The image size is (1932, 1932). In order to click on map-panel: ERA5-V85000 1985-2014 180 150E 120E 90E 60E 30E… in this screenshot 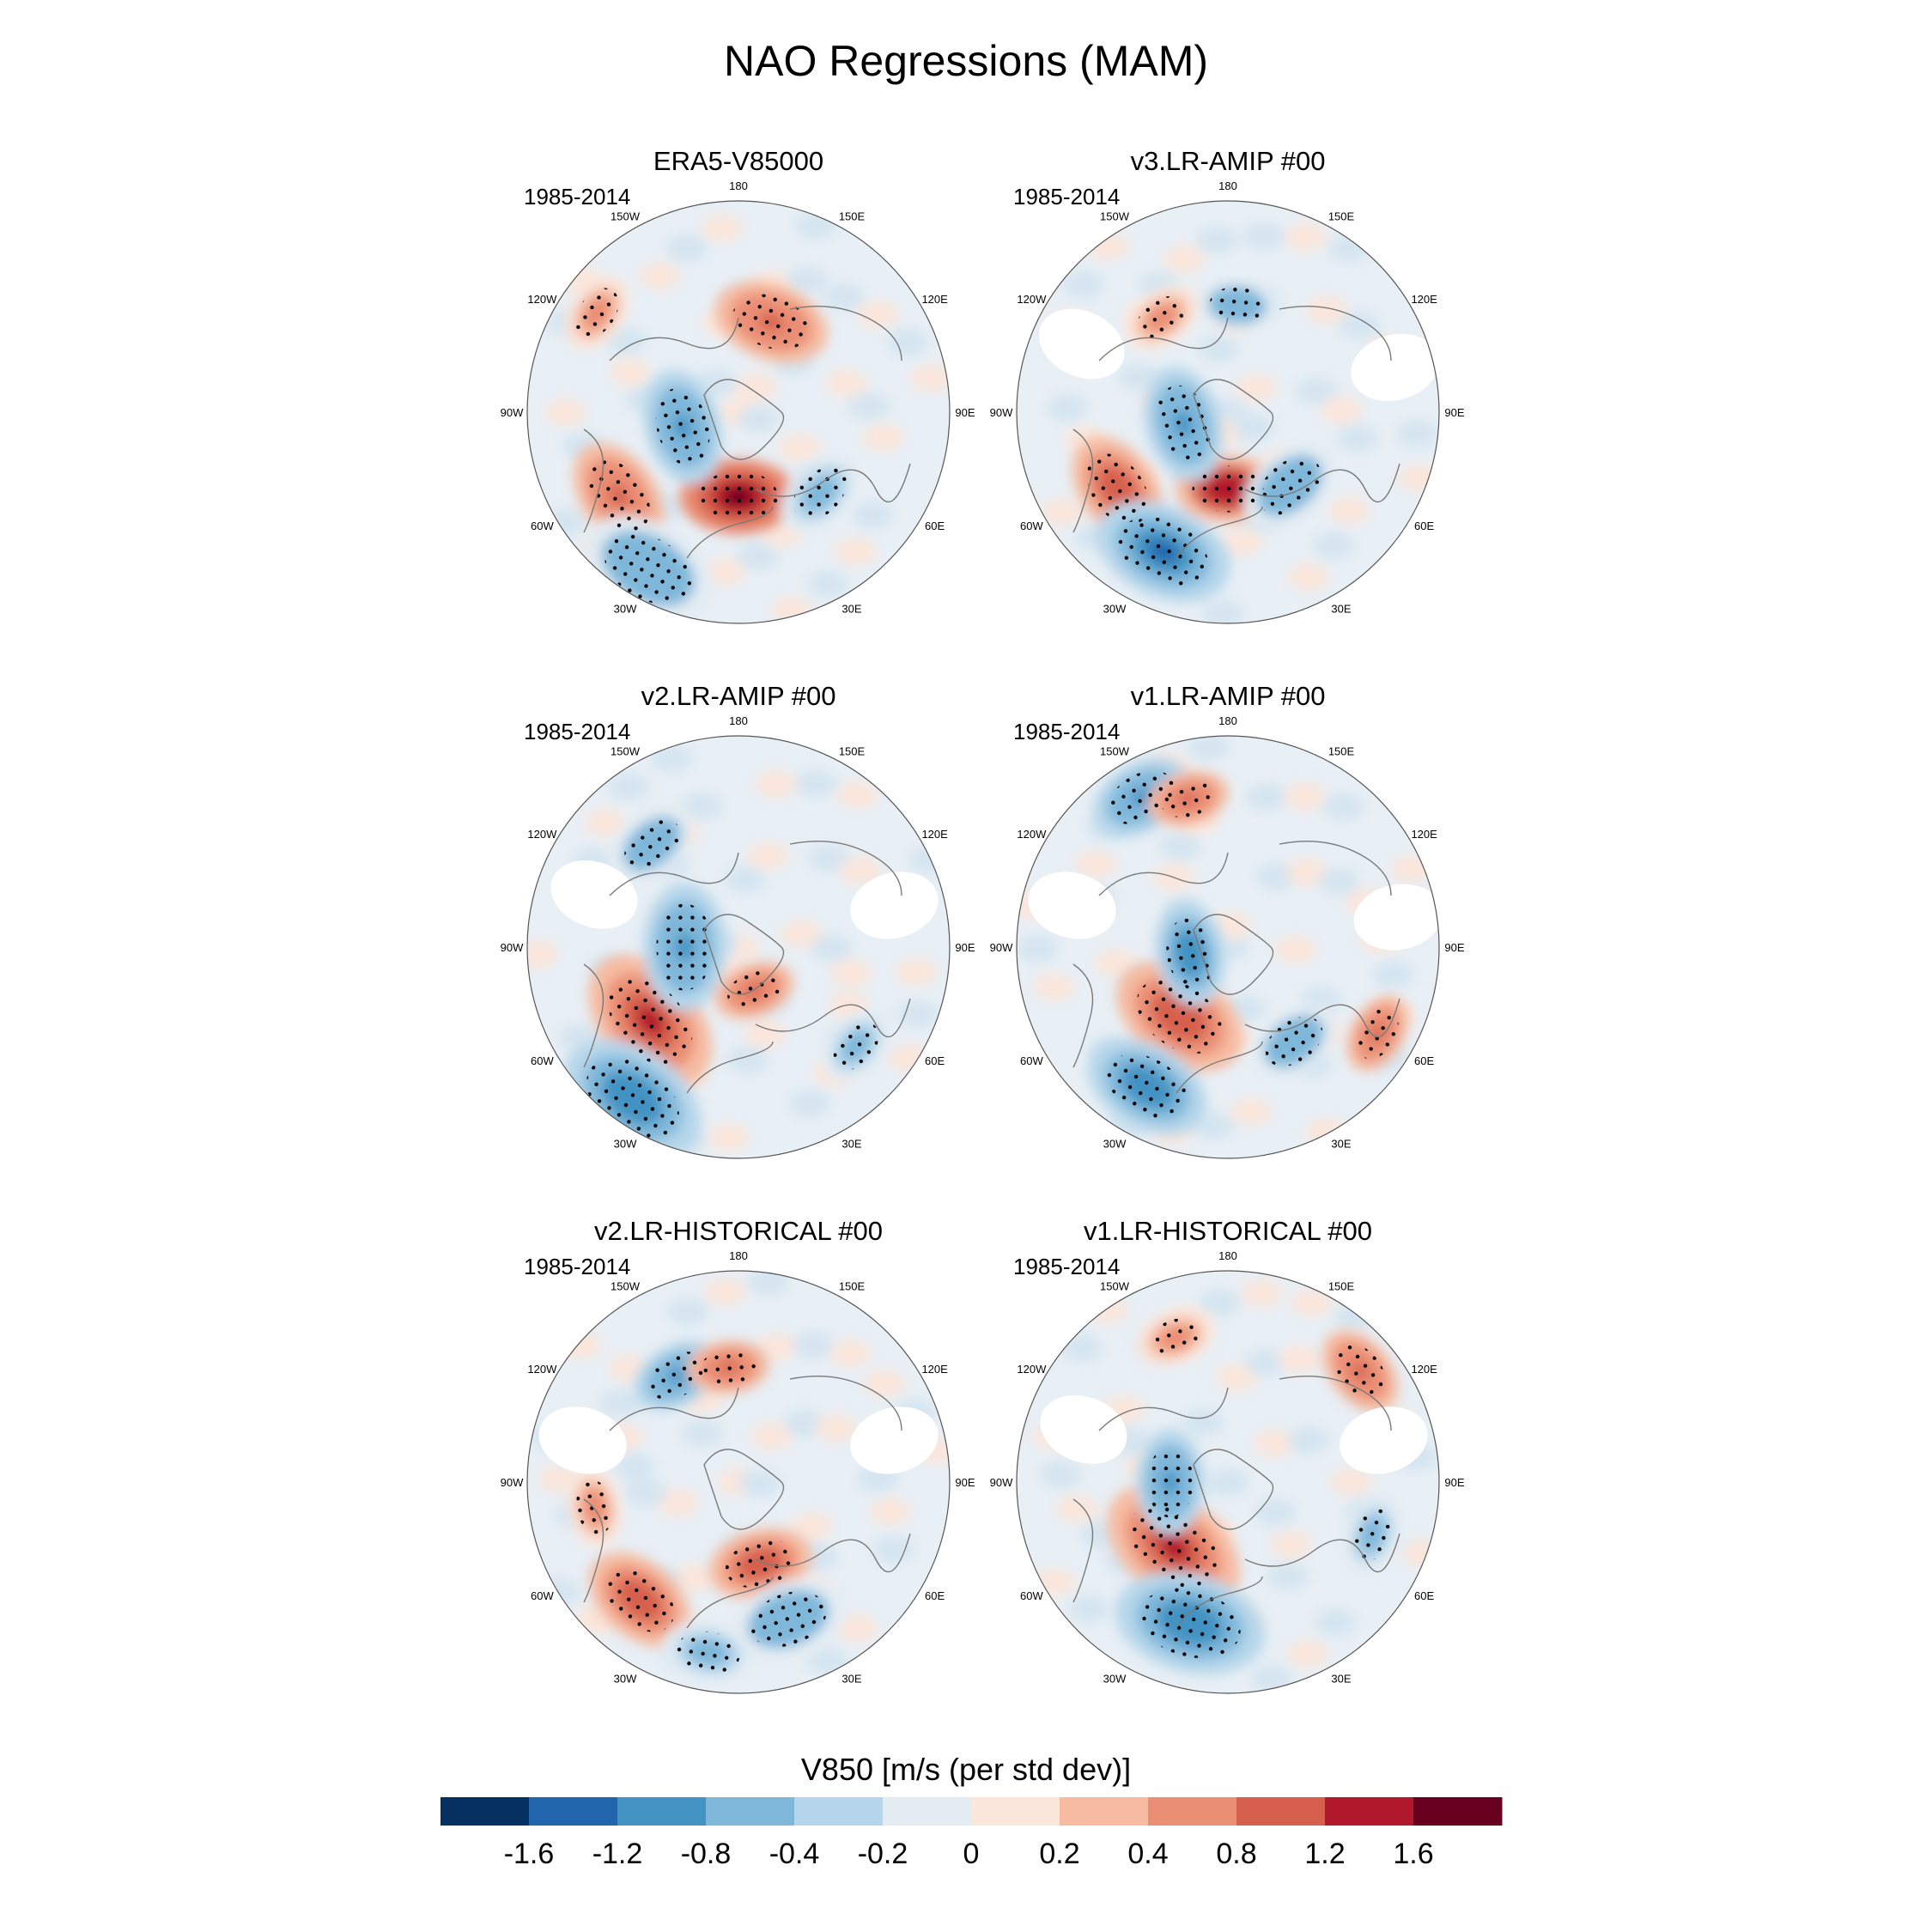, I will do `click(738, 387)`.